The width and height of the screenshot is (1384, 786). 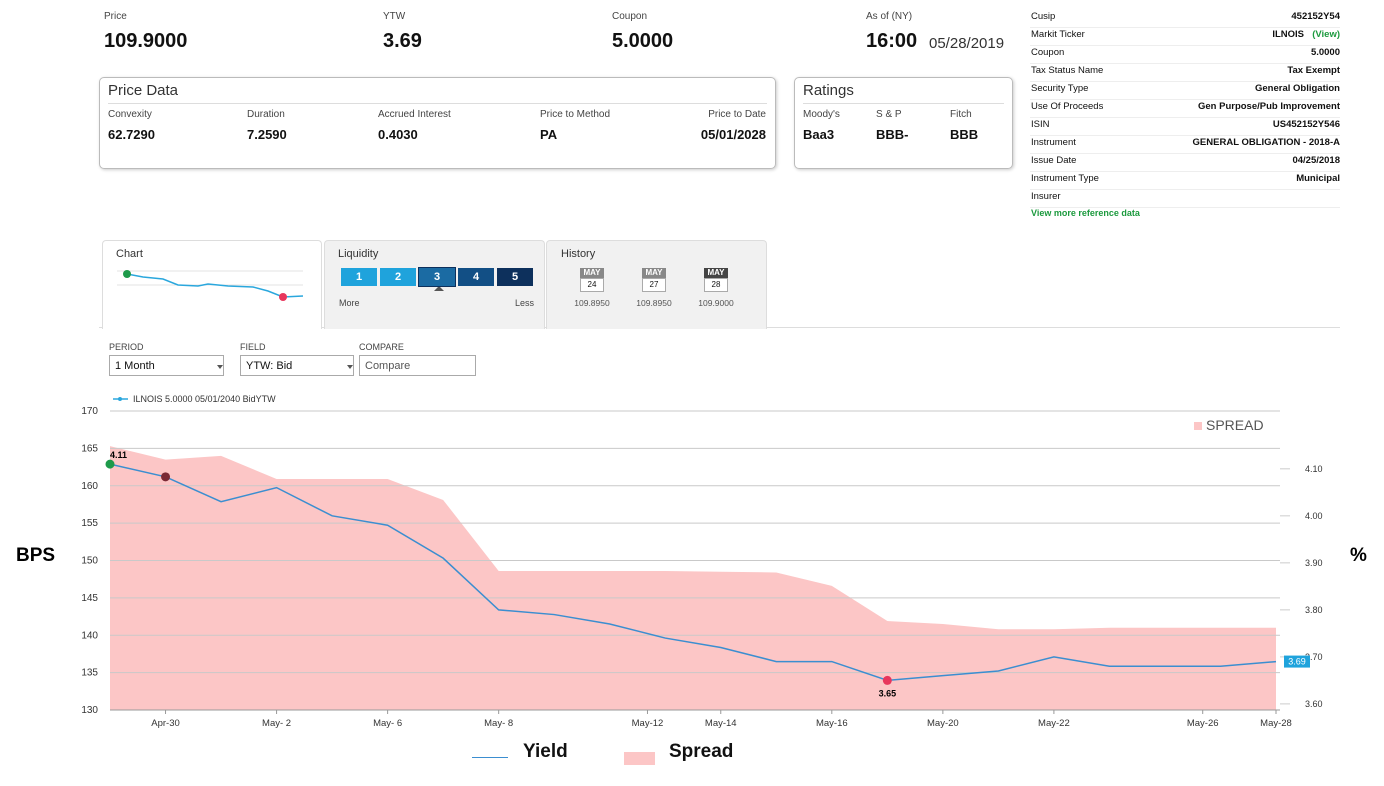 I want to click on spark-line, so click(x=215, y=285).